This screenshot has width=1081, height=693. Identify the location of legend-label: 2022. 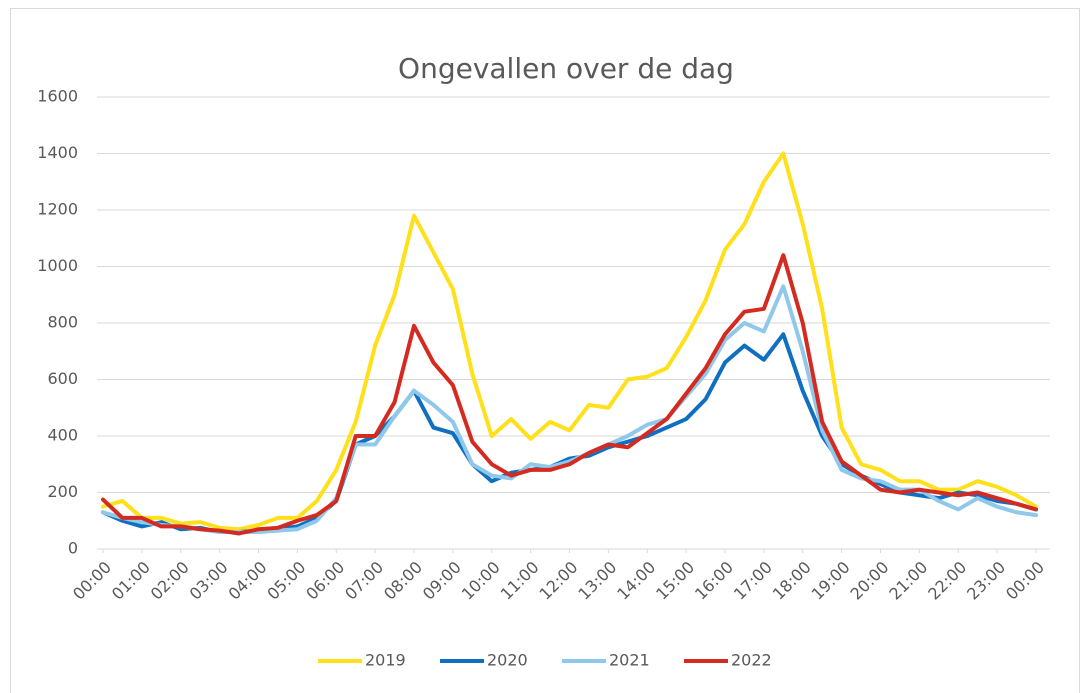
(751, 660).